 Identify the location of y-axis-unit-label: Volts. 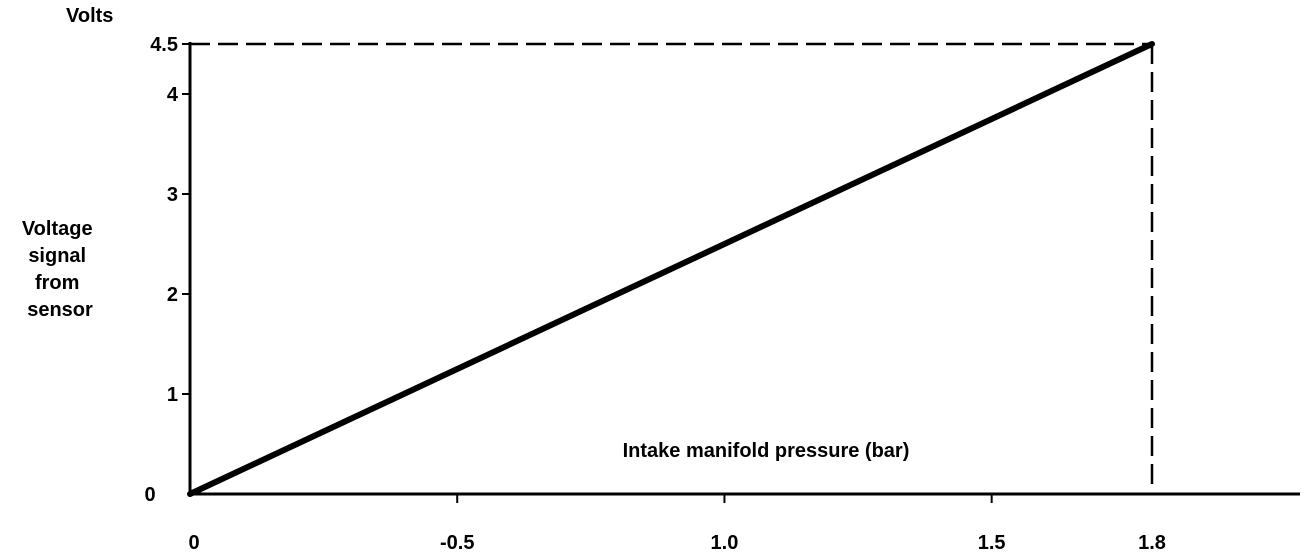
(89, 16).